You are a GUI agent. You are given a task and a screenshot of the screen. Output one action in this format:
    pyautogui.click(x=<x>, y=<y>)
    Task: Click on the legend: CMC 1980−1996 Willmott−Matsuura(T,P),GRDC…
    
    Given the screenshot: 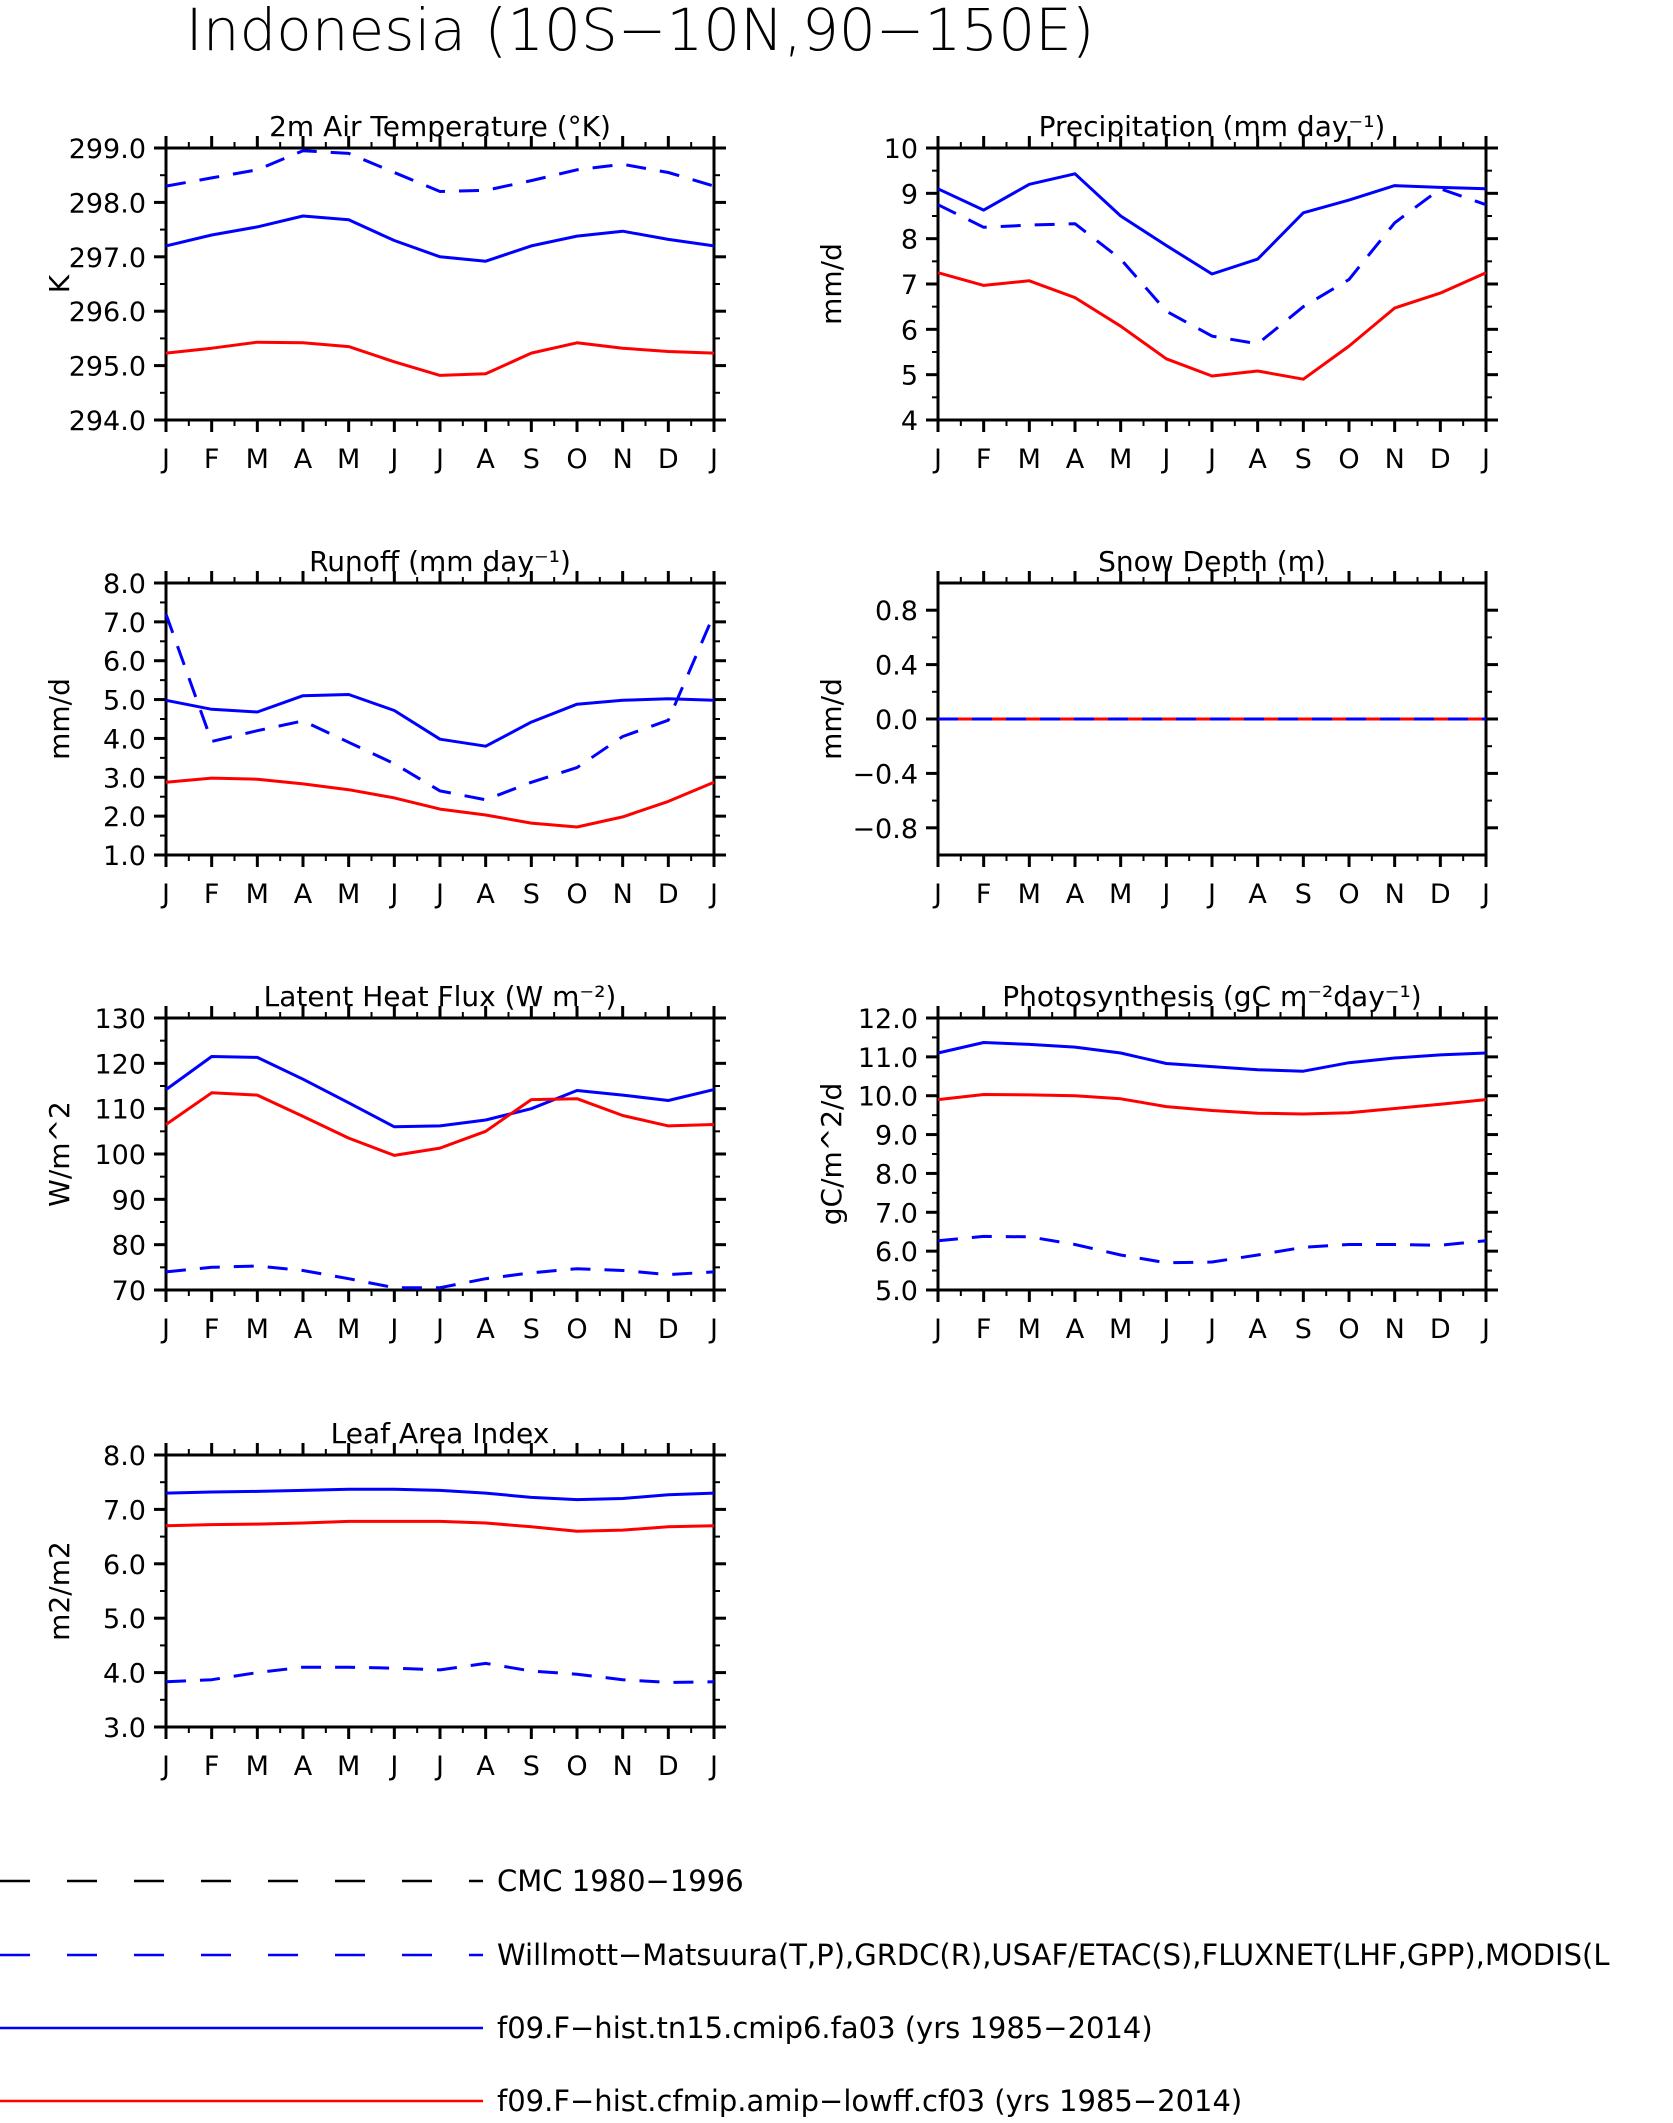 What is the action you would take?
    pyautogui.click(x=805, y=1991)
    